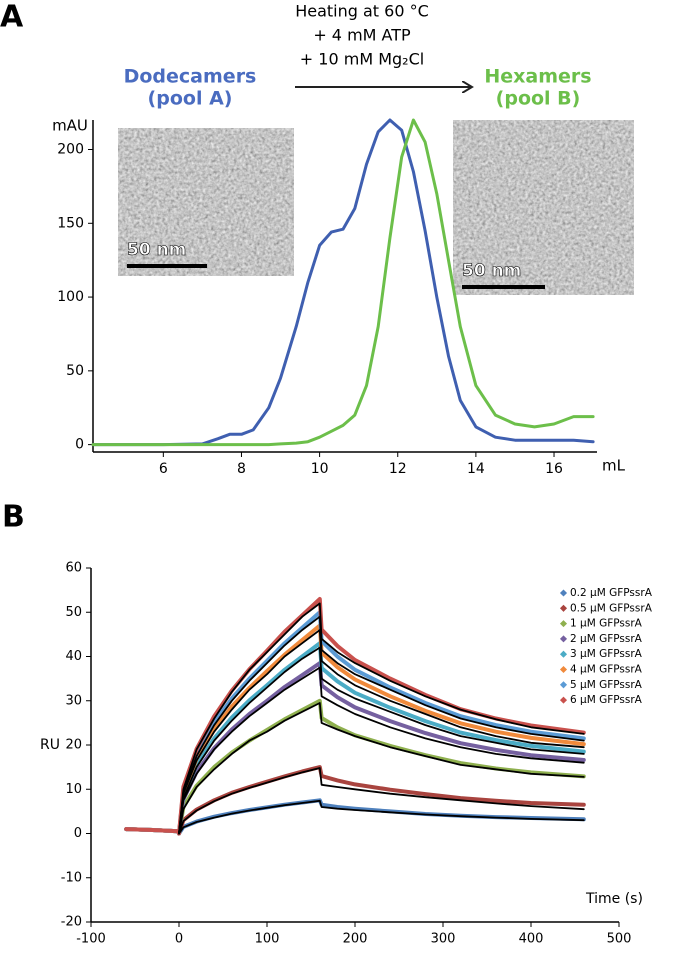 Image resolution: width=697 pixels, height=975 pixels. What do you see at coordinates (73, 568) in the screenshot?
I see `y-tick-label: 60` at bounding box center [73, 568].